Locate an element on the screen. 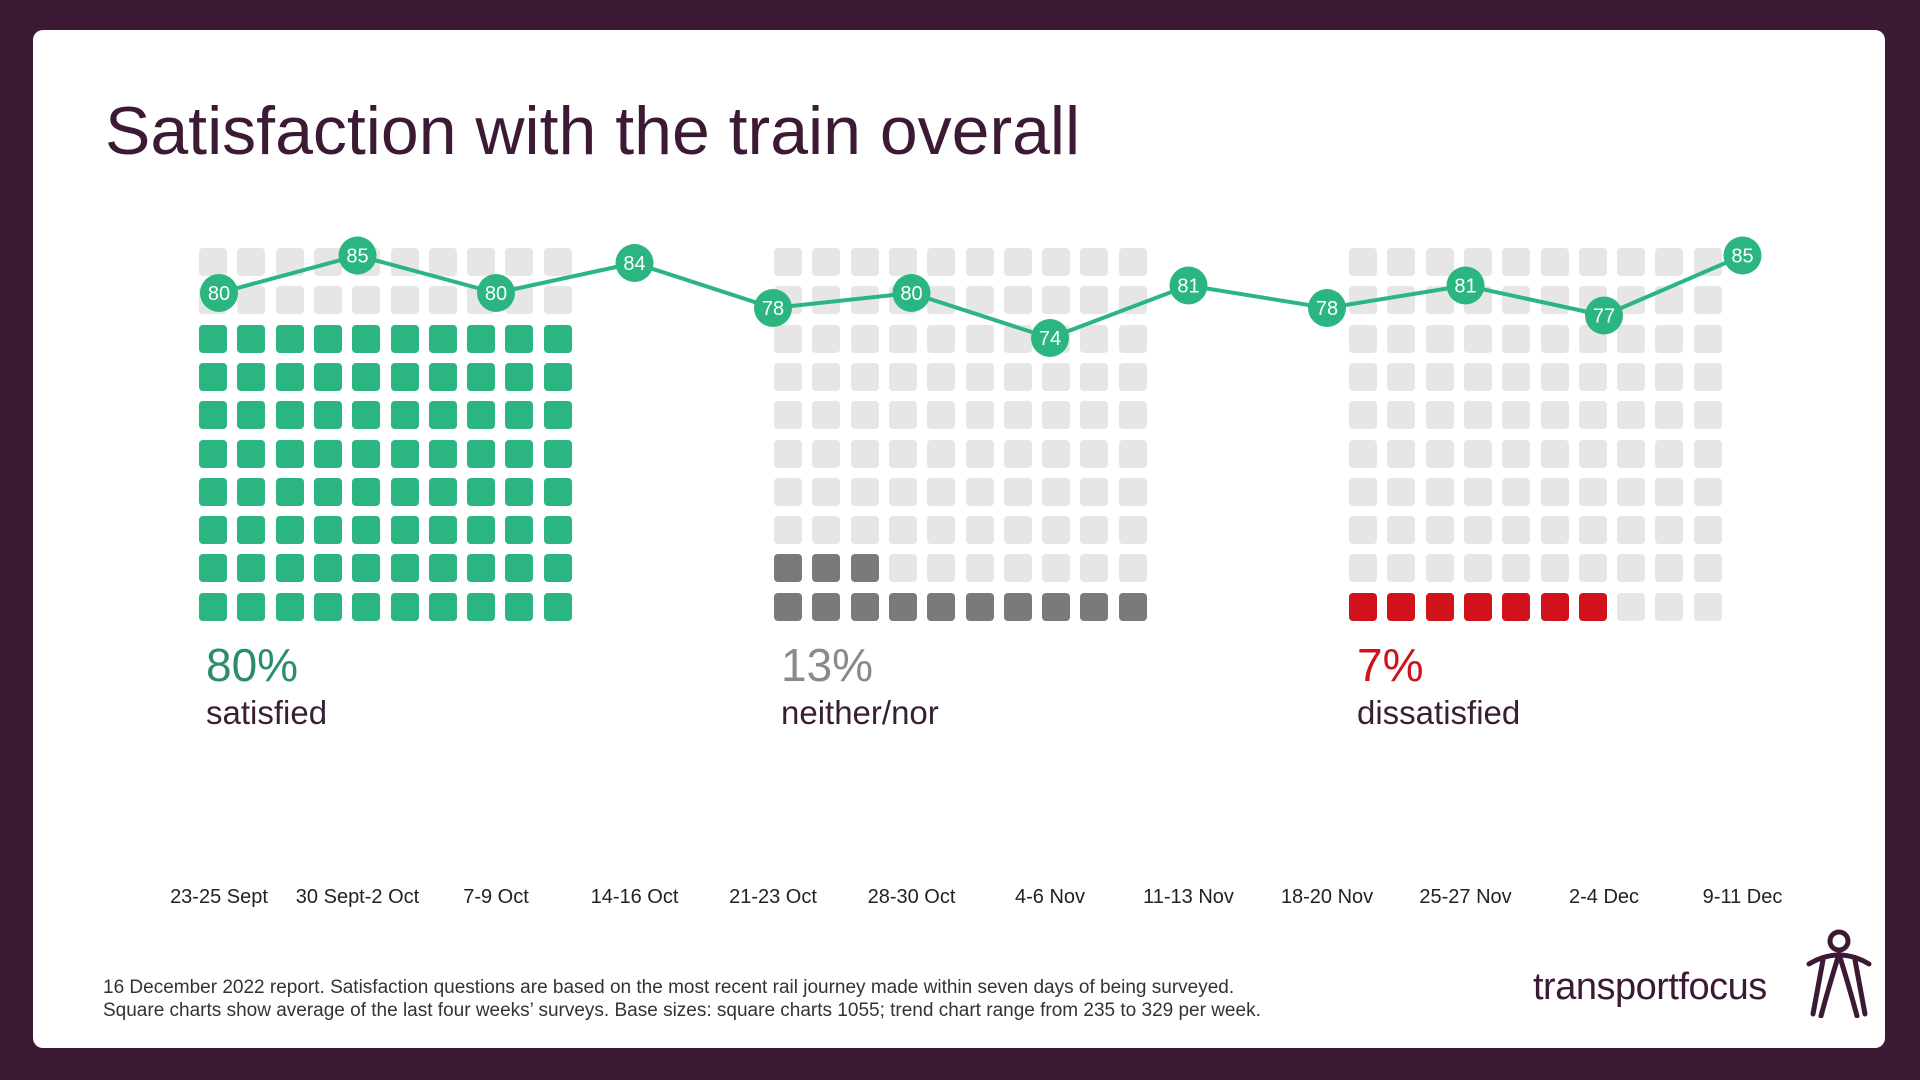  satisfied-label: satisfied is located at coordinates (267, 712).